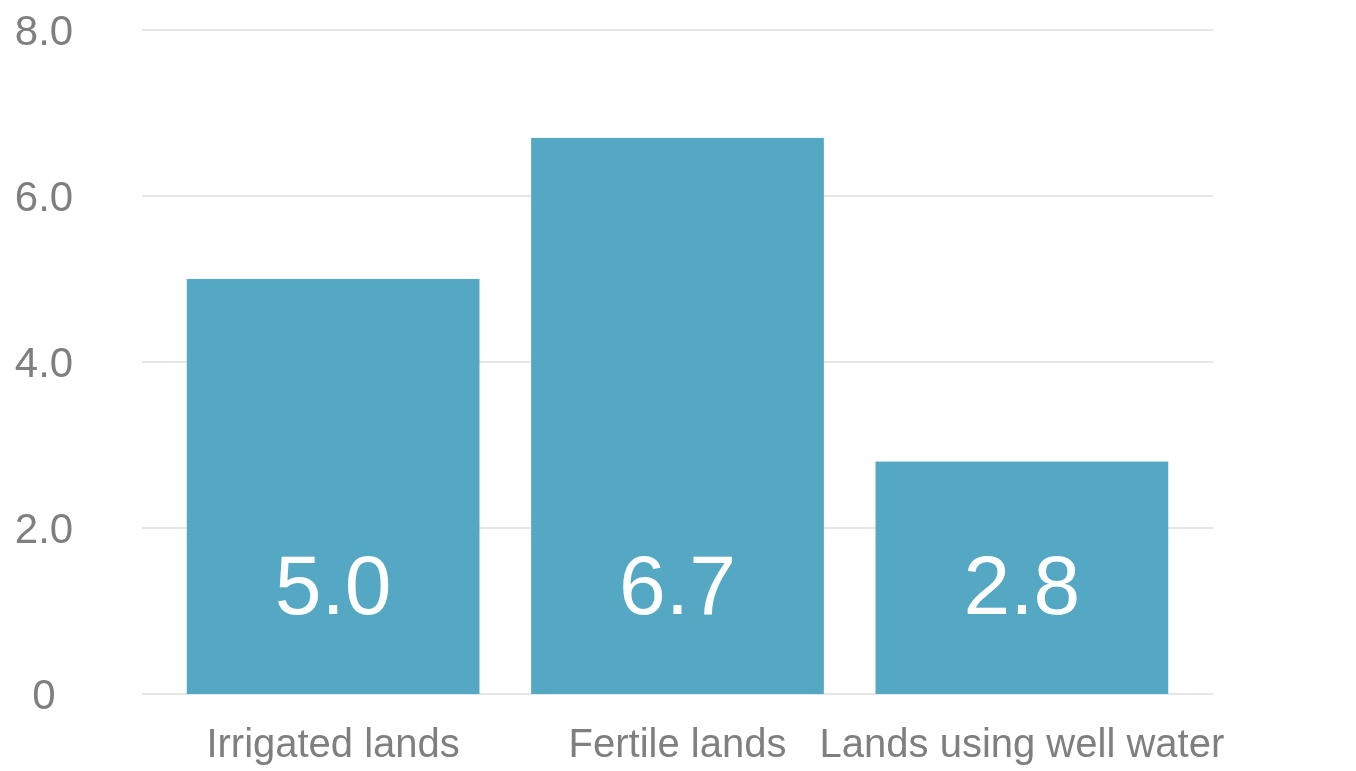 Image resolution: width=1356 pixels, height=771 pixels. Describe the element at coordinates (44, 362) in the screenshot. I see `y-tick-label: 4.0` at that location.